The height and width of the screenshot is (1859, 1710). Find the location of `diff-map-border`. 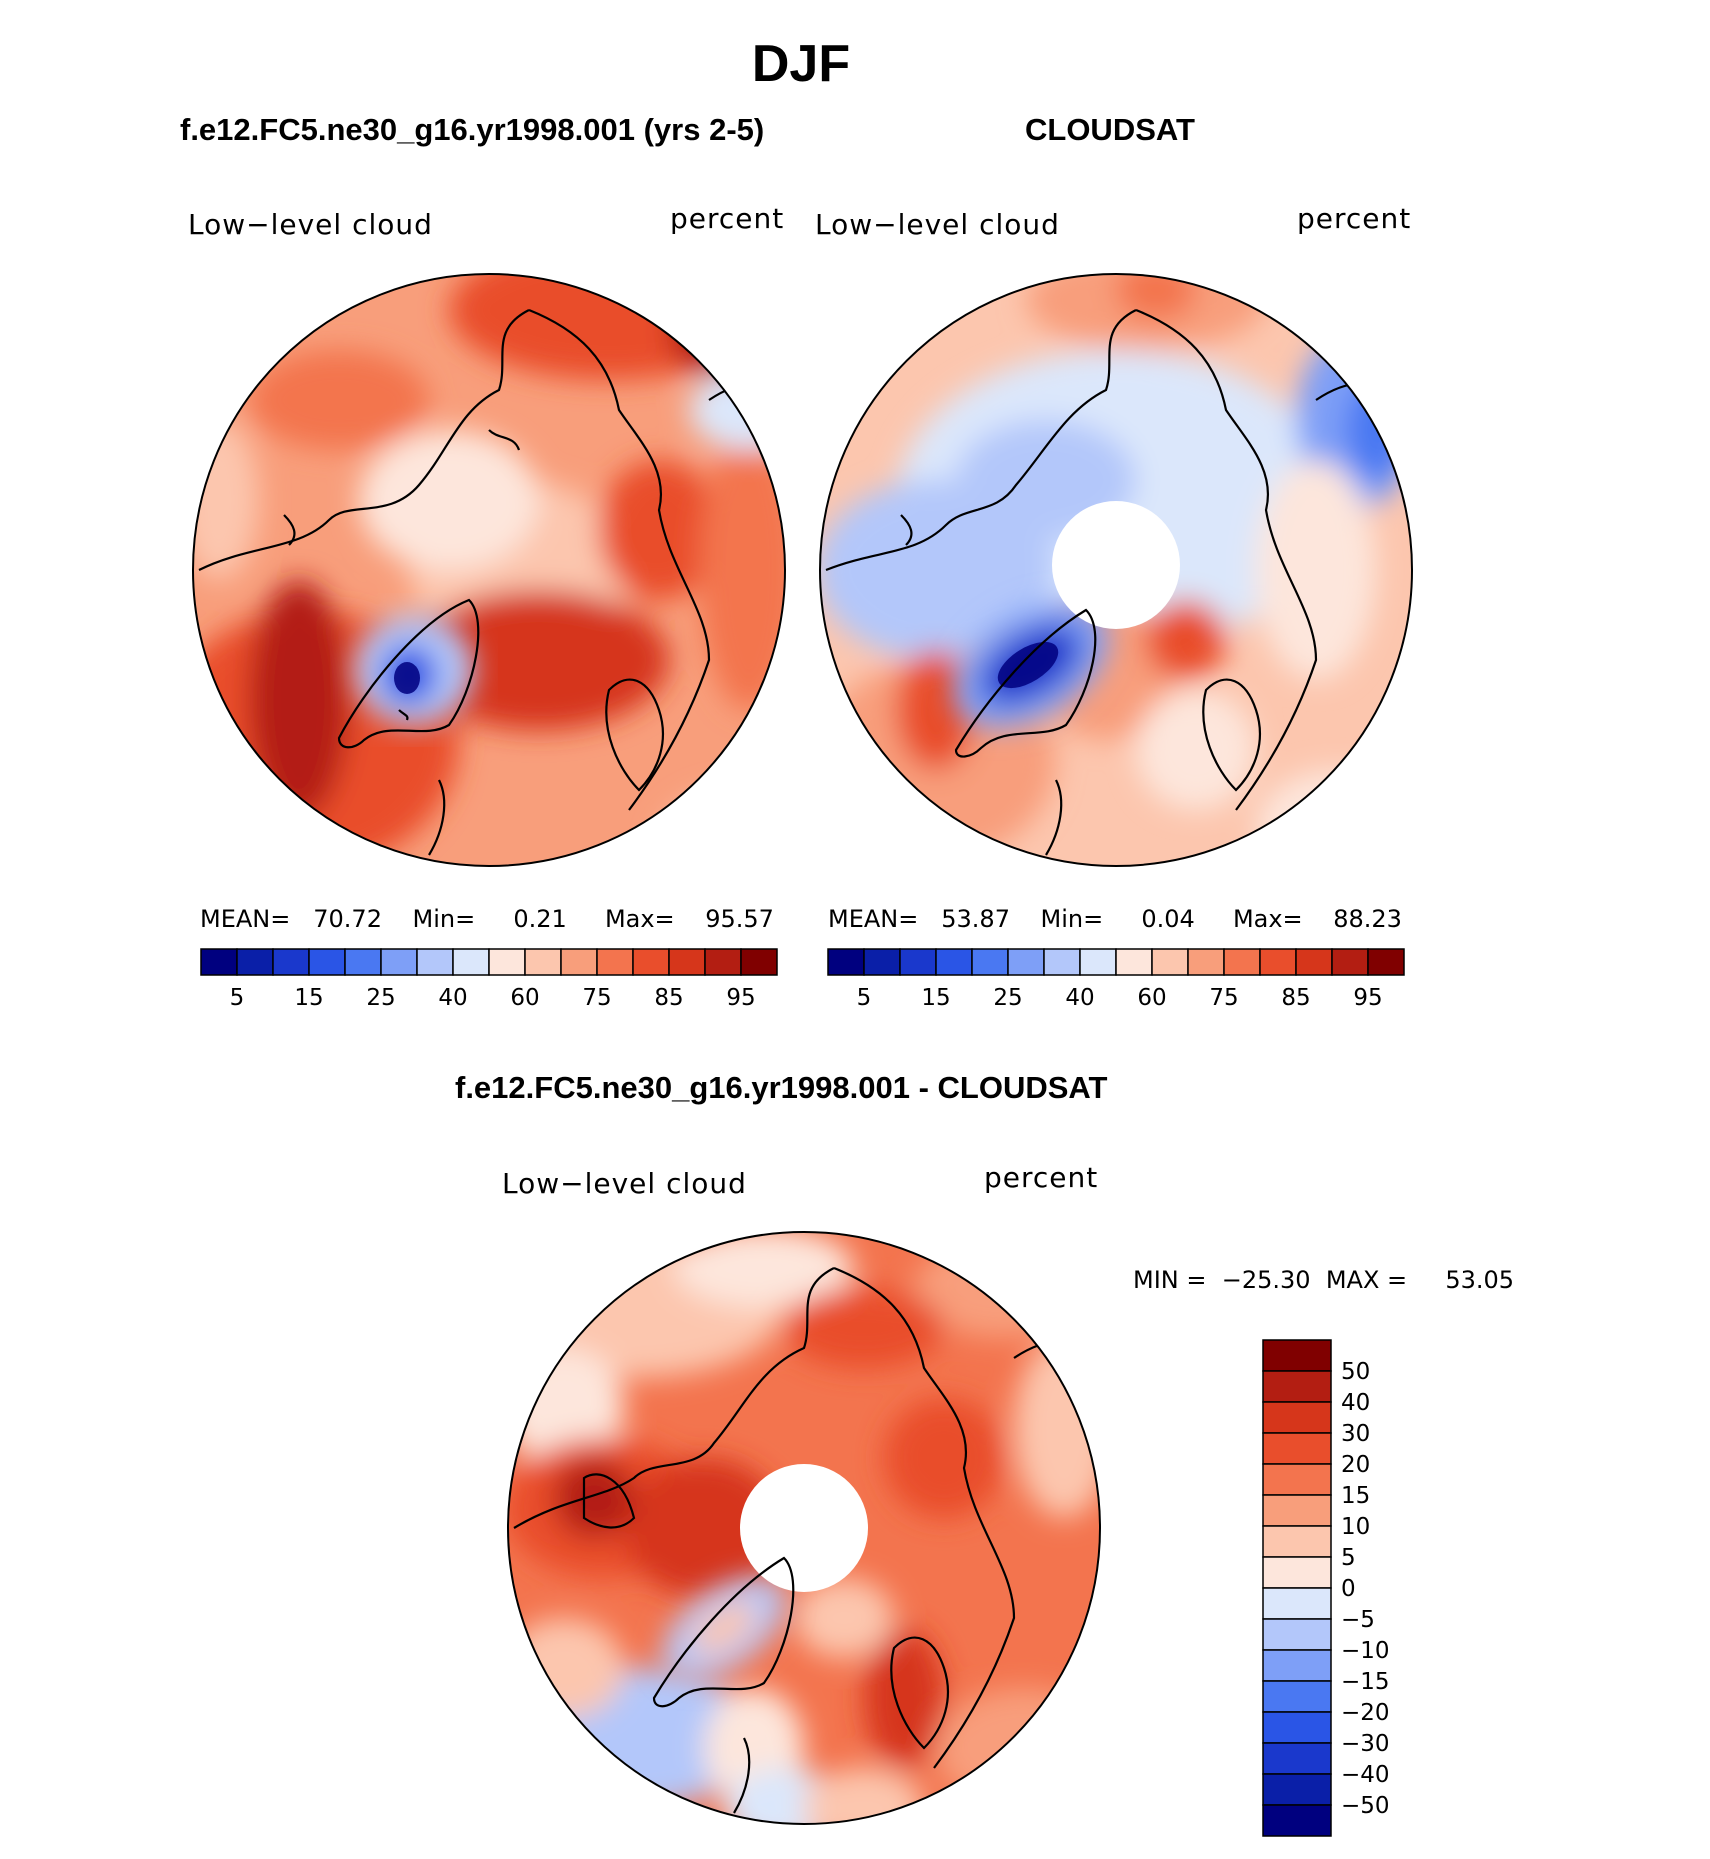

diff-map-border is located at coordinates (804, 1528).